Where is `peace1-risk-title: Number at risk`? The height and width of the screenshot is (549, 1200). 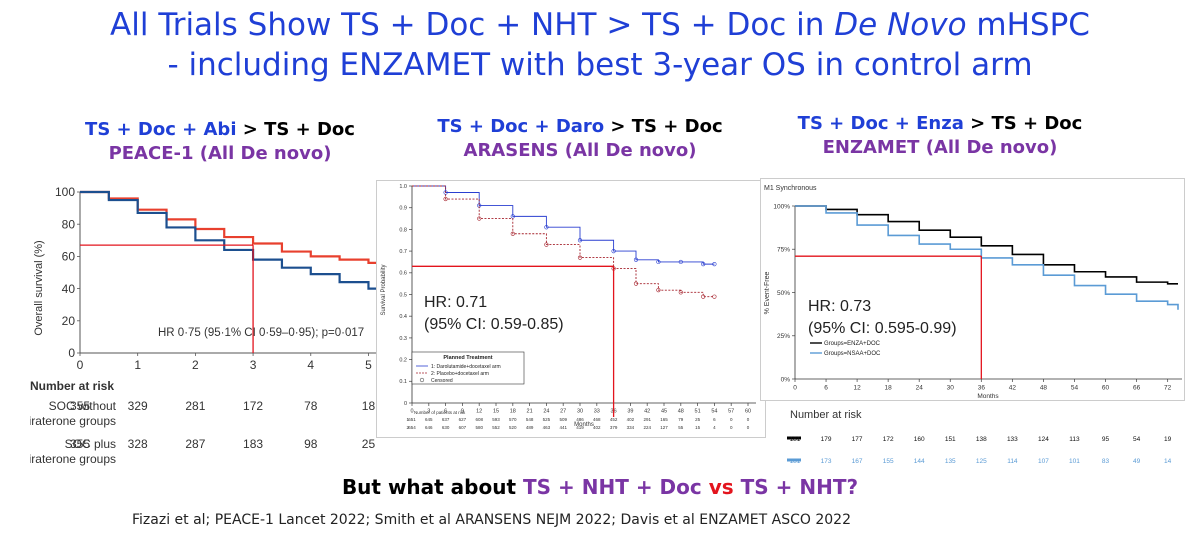 peace1-risk-title: Number at risk is located at coordinates (72, 386).